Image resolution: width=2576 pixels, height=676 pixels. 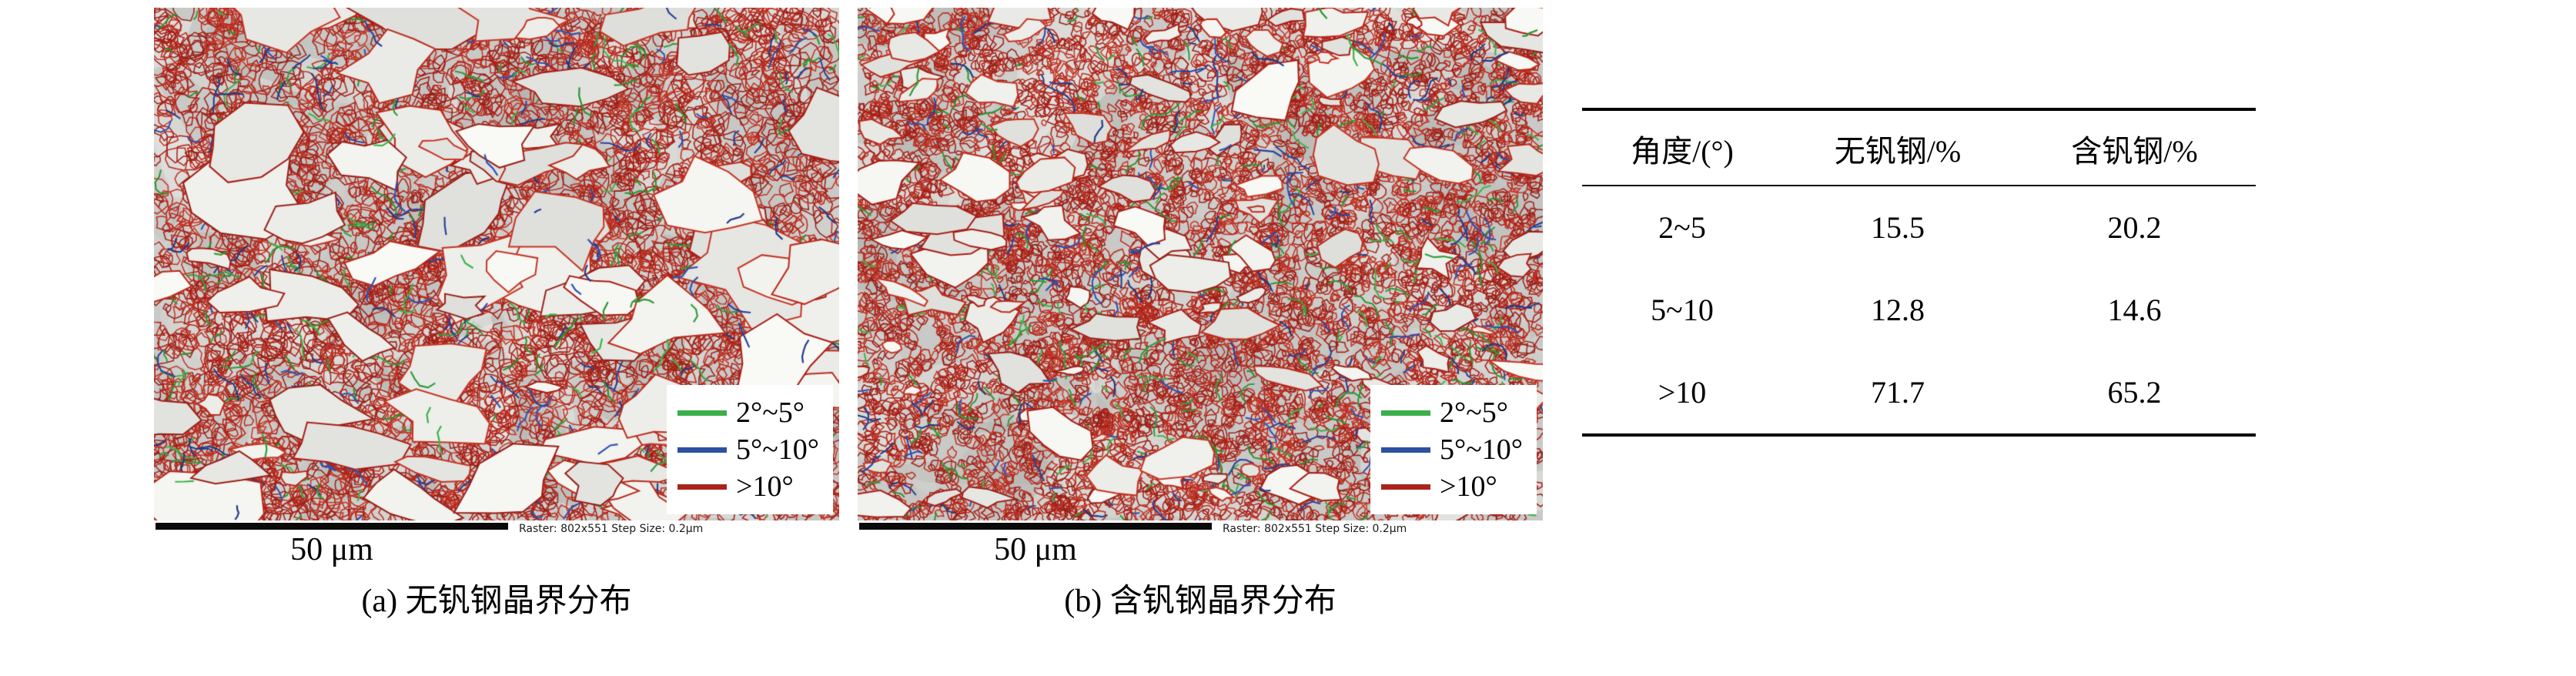 I want to click on table-row: 2~5 15.5 20.2, so click(x=1919, y=227).